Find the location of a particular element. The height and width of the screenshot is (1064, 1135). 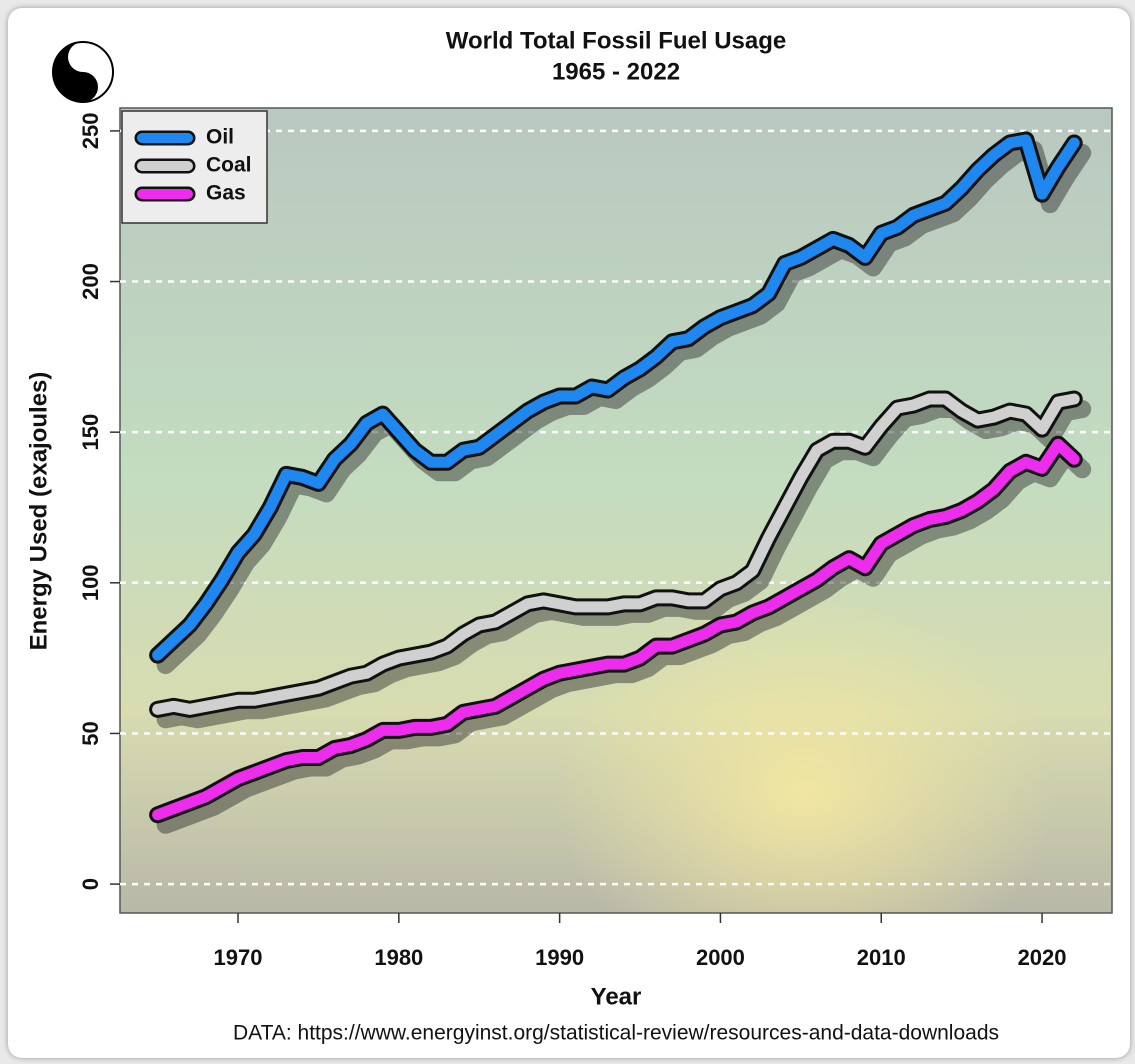

x-tick-label: 2000 is located at coordinates (720, 957).